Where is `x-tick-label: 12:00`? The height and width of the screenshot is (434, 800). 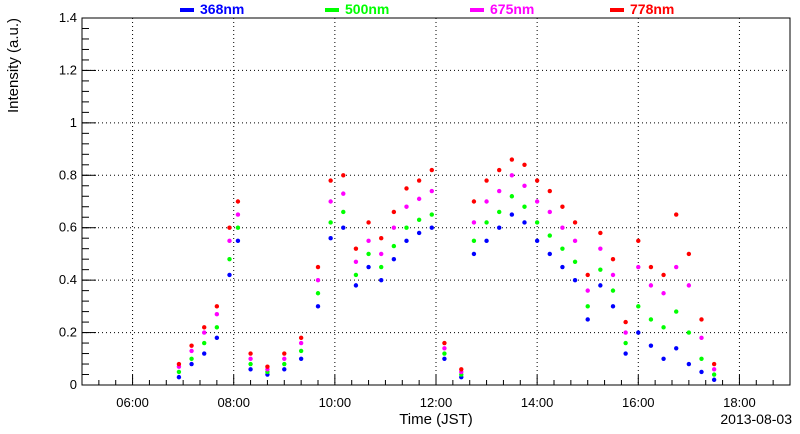
x-tick-label: 12:00 is located at coordinates (436, 402).